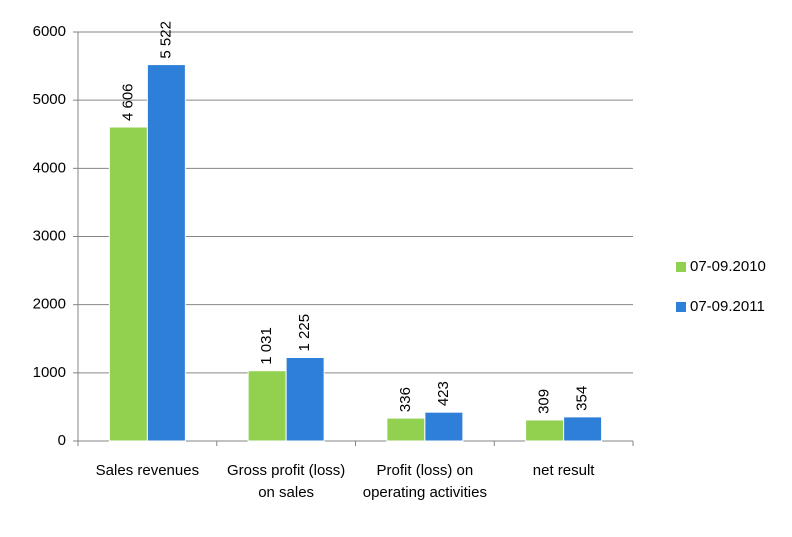 This screenshot has width=792, height=537. What do you see at coordinates (165, 40) in the screenshot?
I see `value-label: 5 522` at bounding box center [165, 40].